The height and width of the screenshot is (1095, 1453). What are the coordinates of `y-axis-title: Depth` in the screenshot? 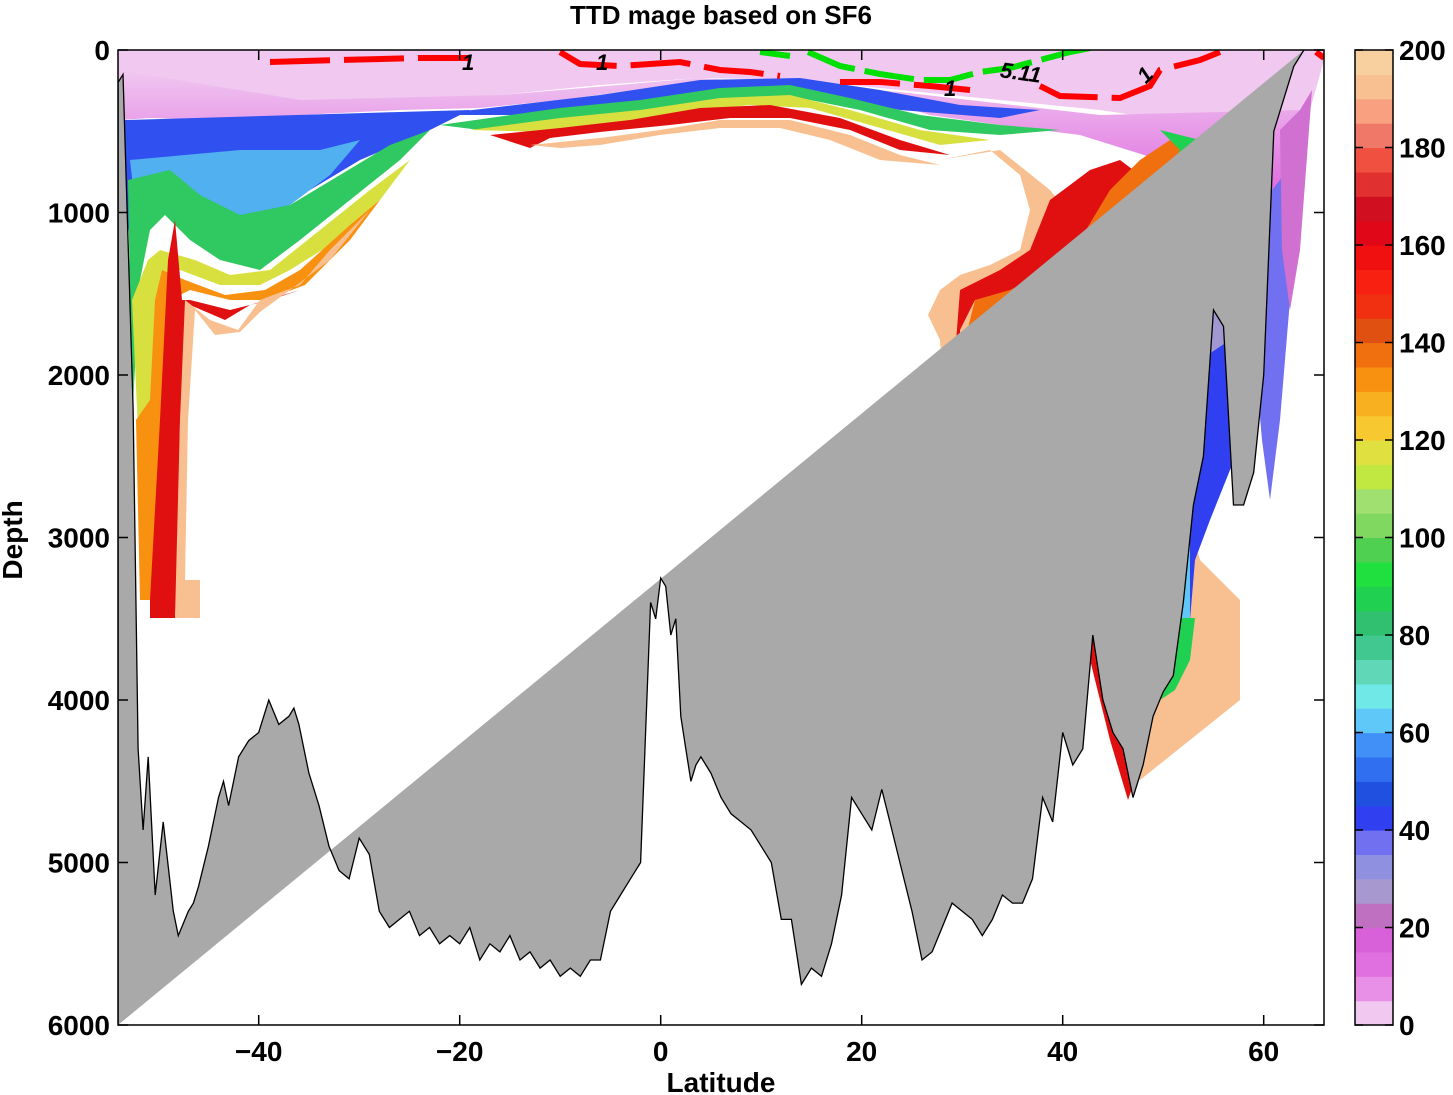 It's located at (14, 539).